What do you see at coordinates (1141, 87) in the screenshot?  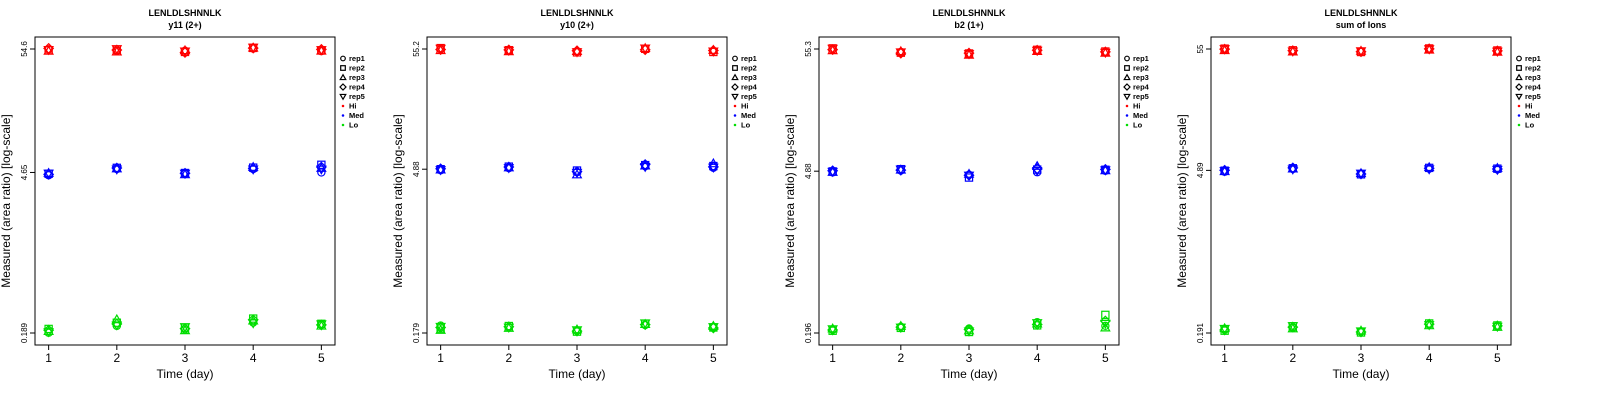 I see `legend-label-rep4: rep4` at bounding box center [1141, 87].